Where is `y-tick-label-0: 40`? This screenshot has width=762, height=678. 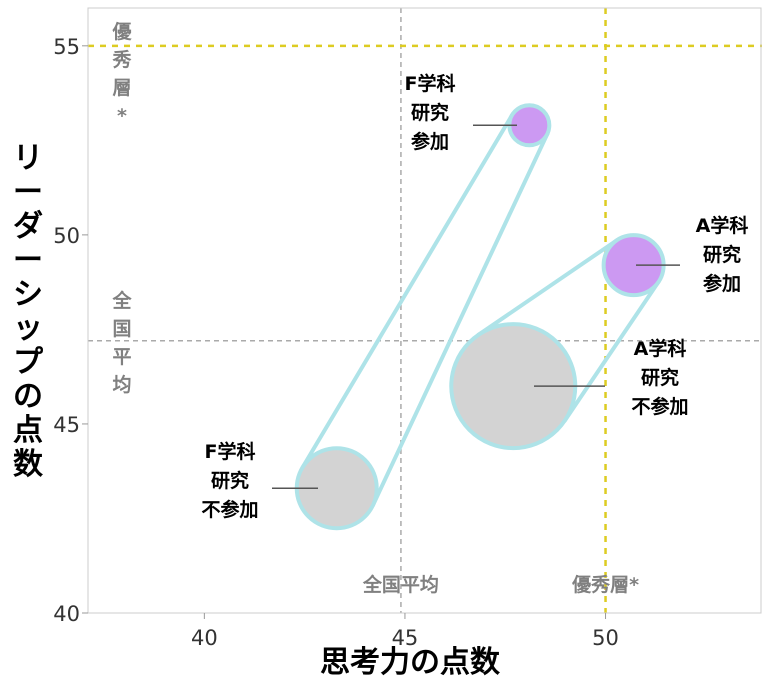 y-tick-label-0: 40 is located at coordinates (66, 614).